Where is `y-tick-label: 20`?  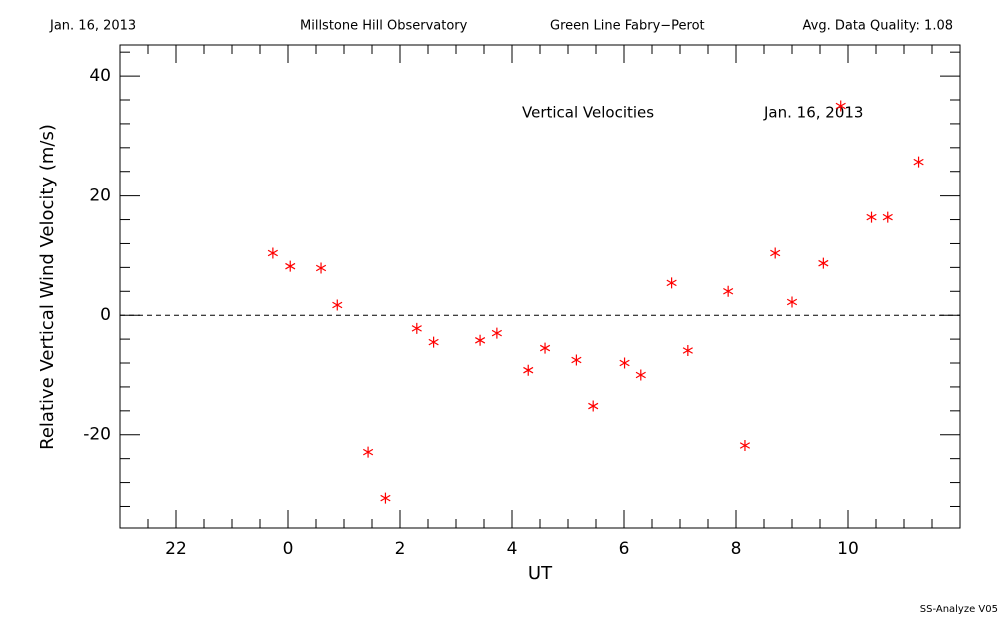 y-tick-label: 20 is located at coordinates (100, 196).